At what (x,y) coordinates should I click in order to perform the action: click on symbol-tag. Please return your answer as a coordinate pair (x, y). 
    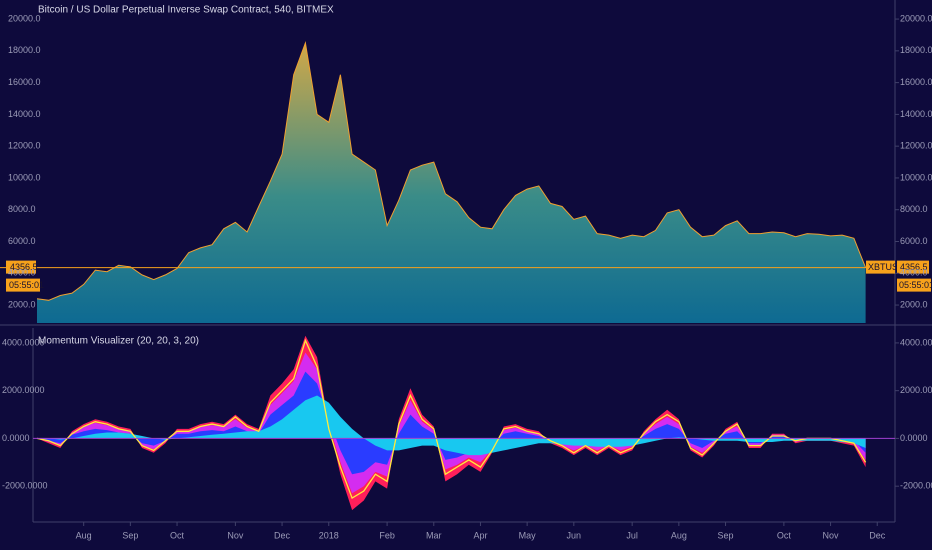
    Looking at the image, I should click on (880, 267).